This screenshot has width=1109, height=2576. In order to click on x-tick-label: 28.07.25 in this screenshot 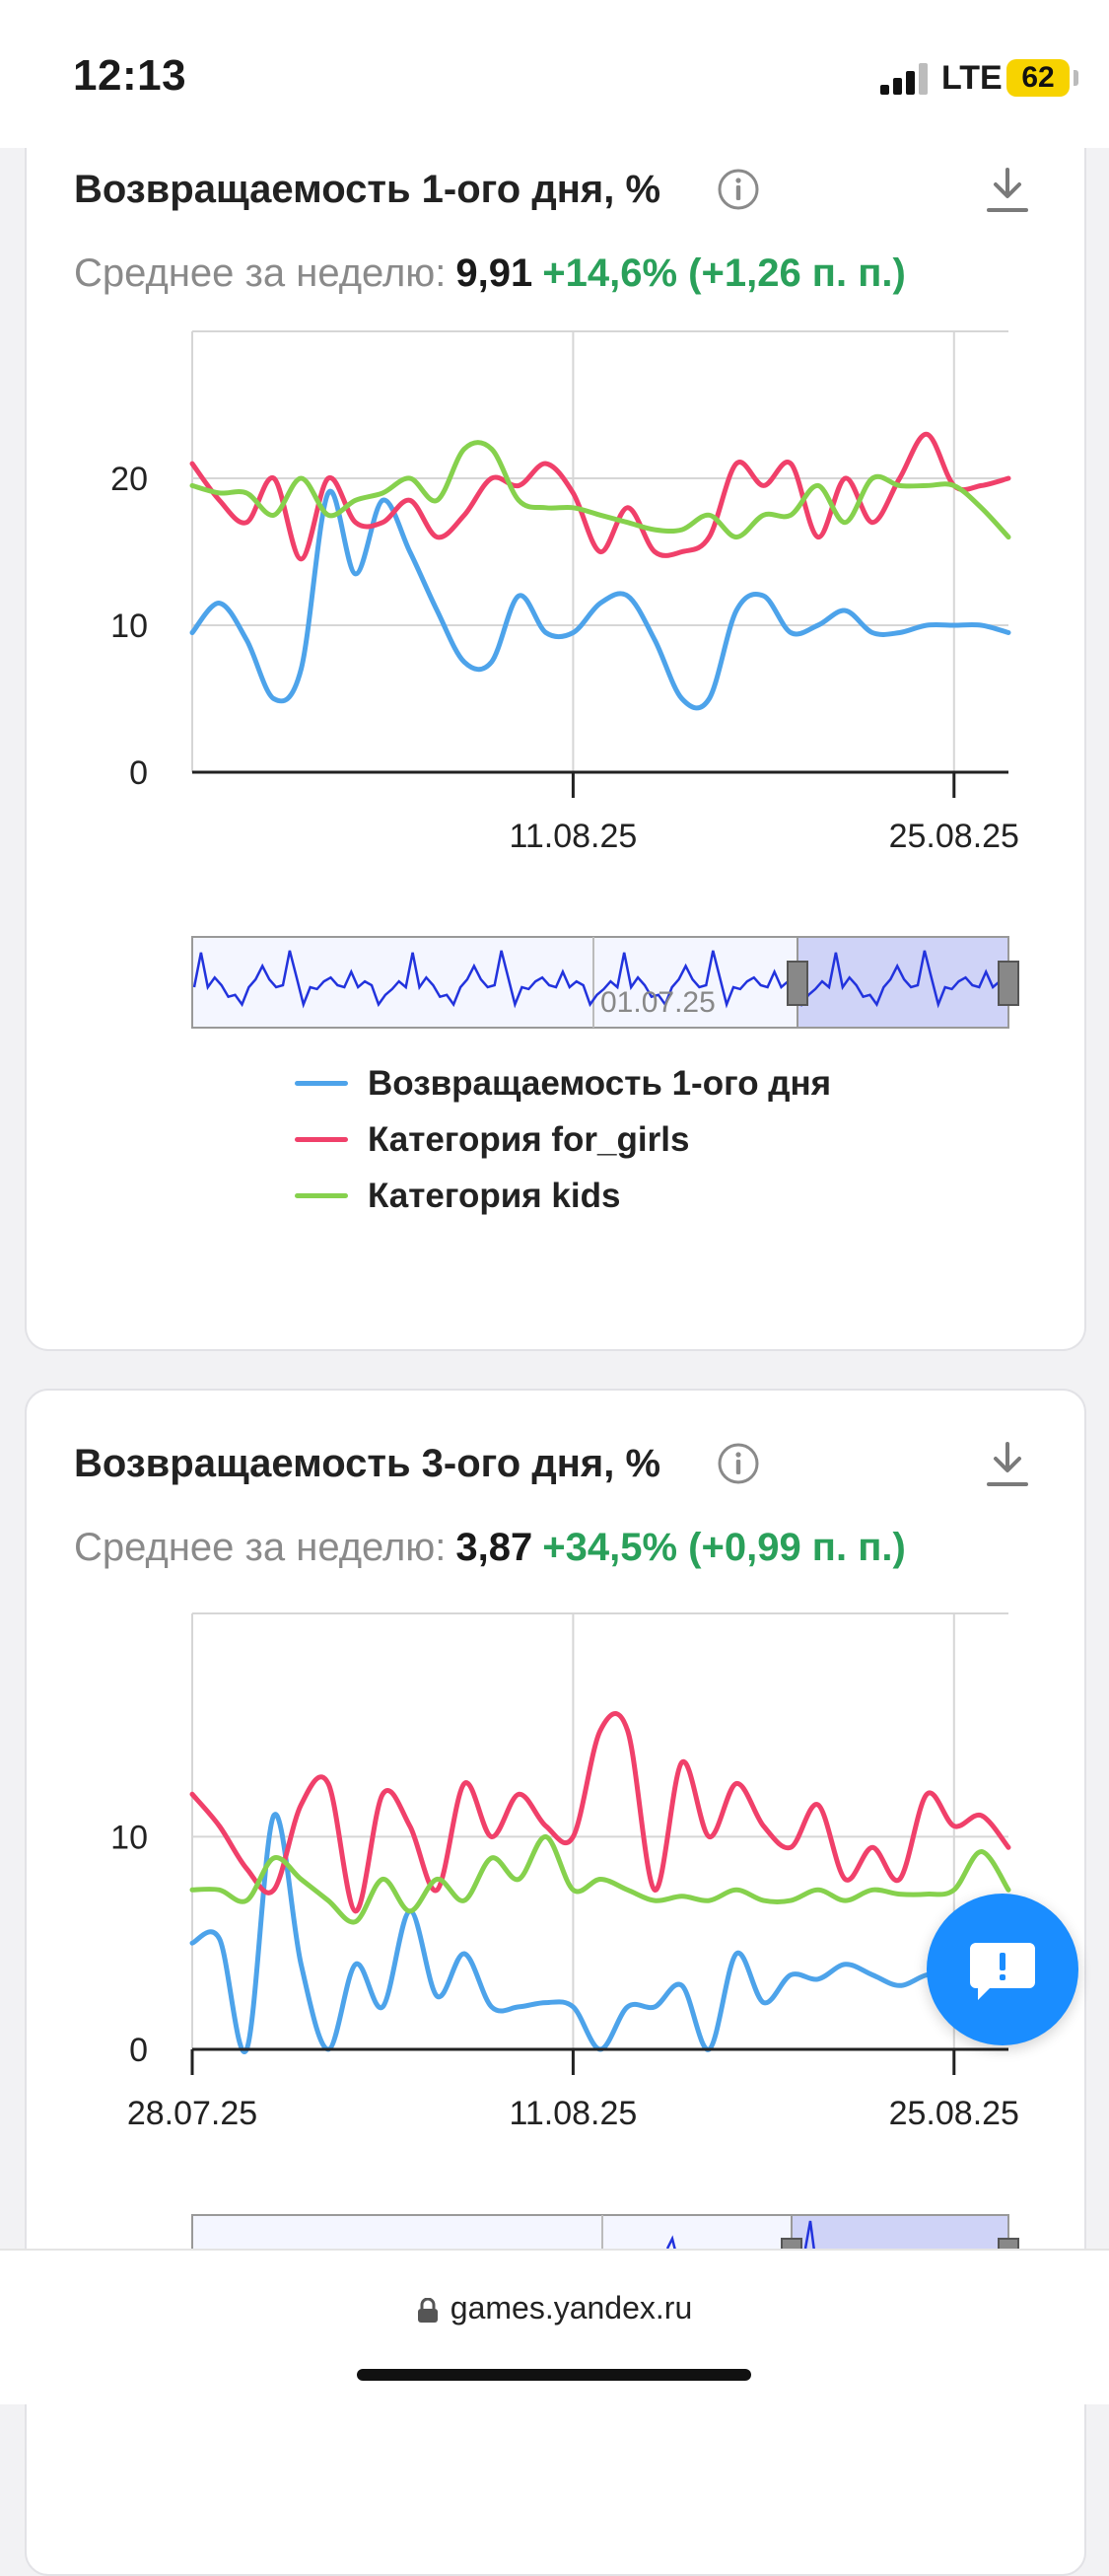, I will do `click(192, 2113)`.